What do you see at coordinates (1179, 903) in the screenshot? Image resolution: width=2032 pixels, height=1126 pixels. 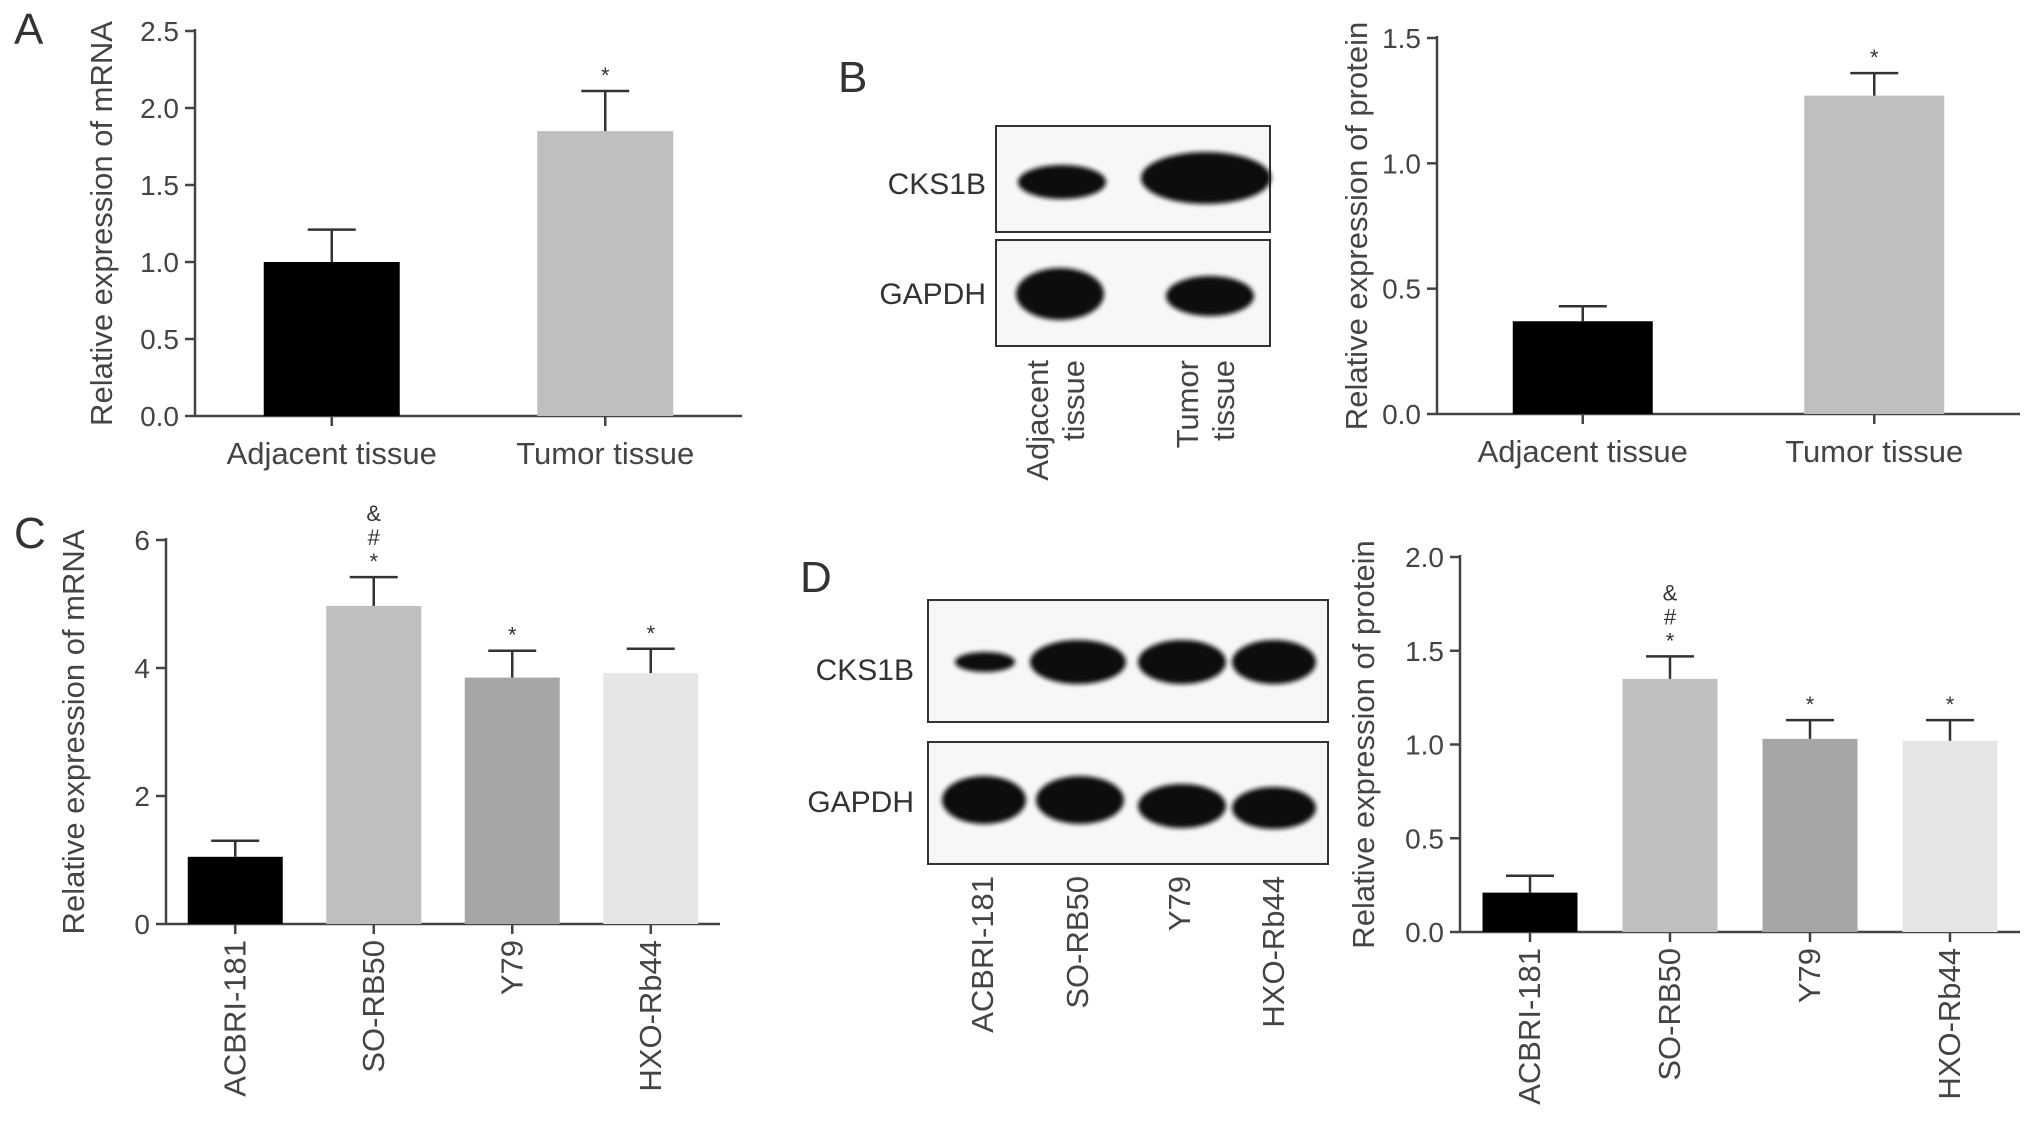 I see `blot-d-lane-label-y79: Y79` at bounding box center [1179, 903].